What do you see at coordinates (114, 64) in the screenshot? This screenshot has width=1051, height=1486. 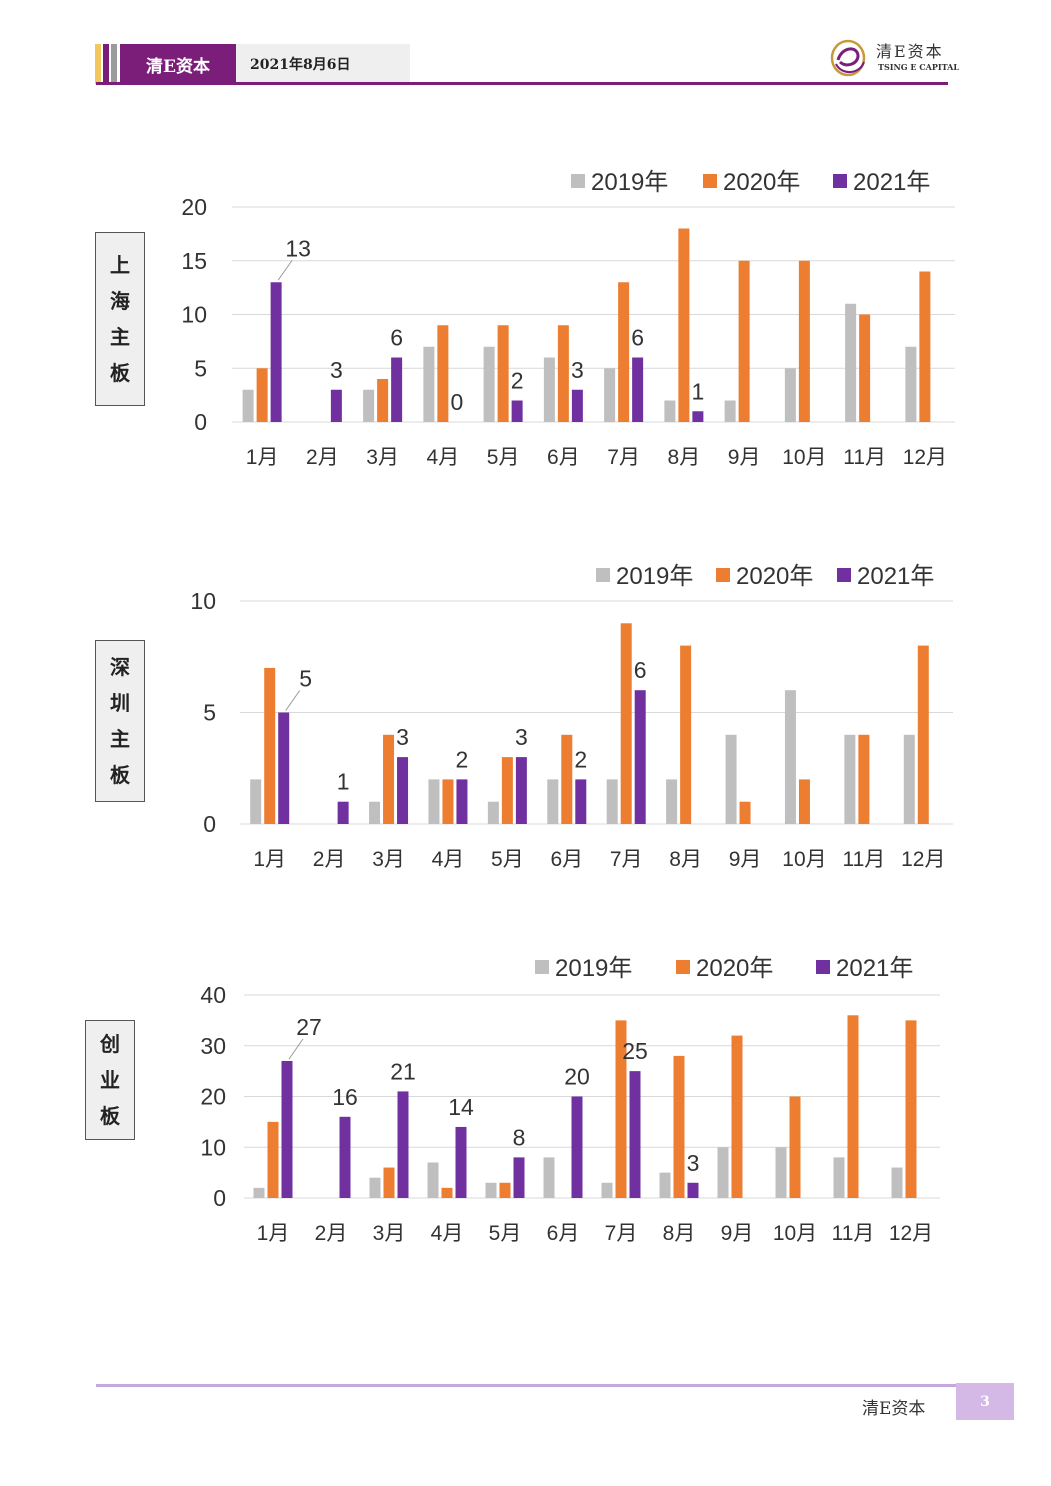 I see `header-stripe-gray` at bounding box center [114, 64].